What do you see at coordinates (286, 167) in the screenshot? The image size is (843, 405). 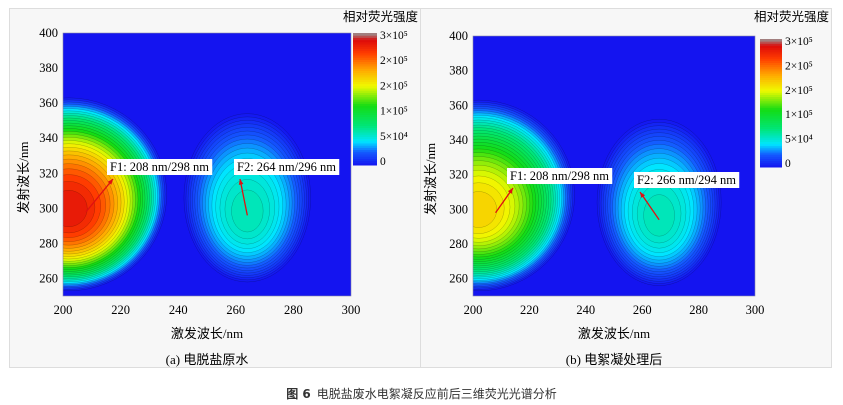 I see `peak-label: F2: 264 nm/296 nm` at bounding box center [286, 167].